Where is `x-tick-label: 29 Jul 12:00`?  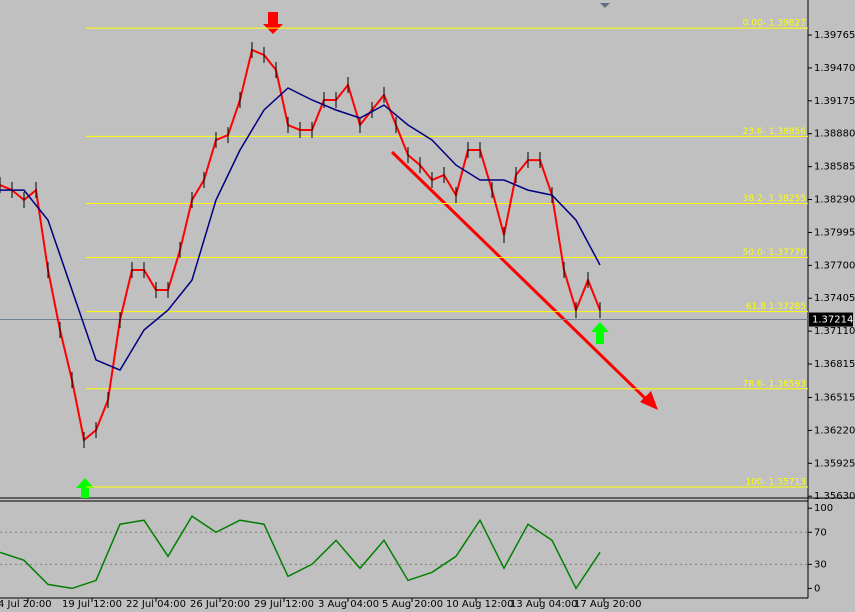
x-tick-label: 29 Jul 12:00 is located at coordinates (284, 604).